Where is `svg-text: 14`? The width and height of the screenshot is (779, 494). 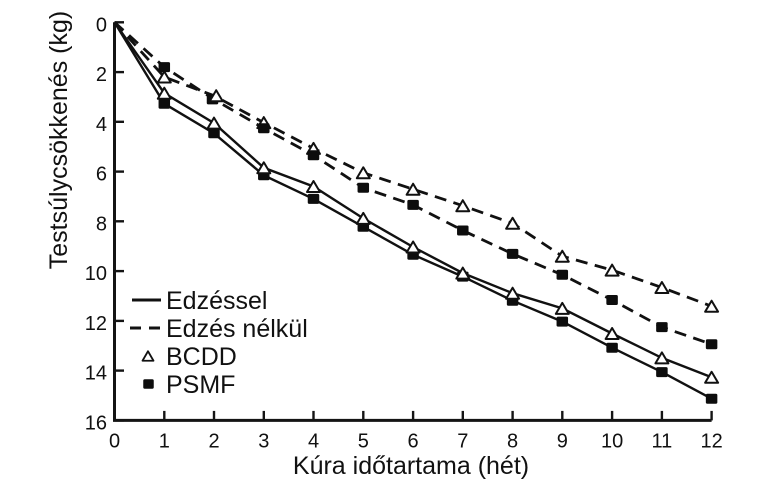 svg-text: 14 is located at coordinates (96, 374).